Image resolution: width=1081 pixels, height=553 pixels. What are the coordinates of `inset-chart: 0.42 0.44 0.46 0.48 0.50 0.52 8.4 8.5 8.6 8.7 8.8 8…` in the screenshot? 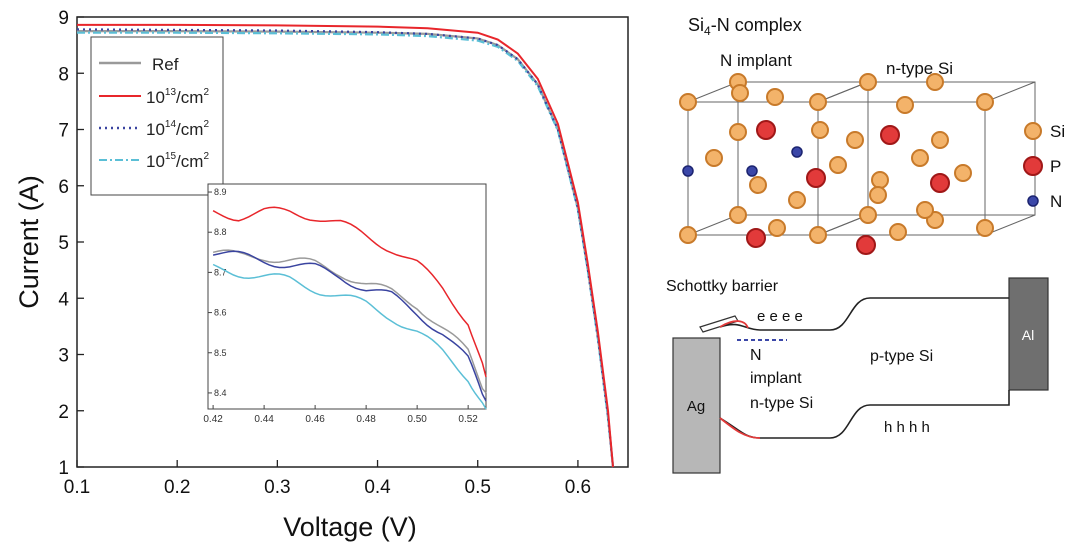 It's located at (345, 304).